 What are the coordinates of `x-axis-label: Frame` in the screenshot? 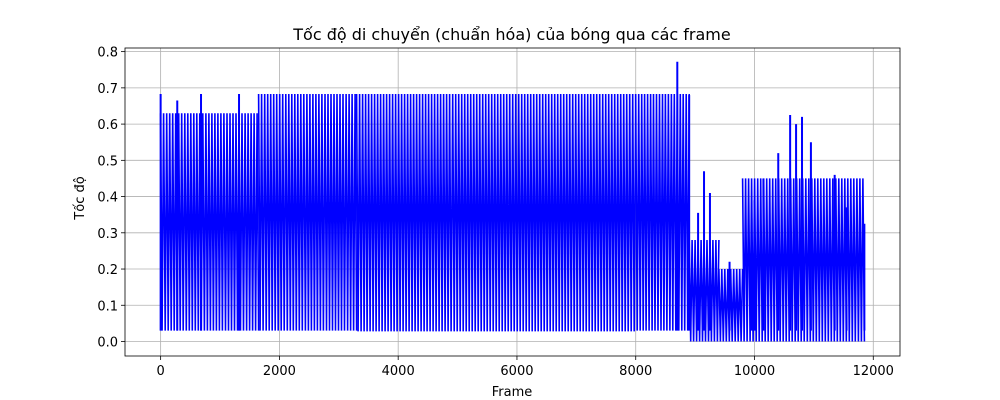 It's located at (512, 392).